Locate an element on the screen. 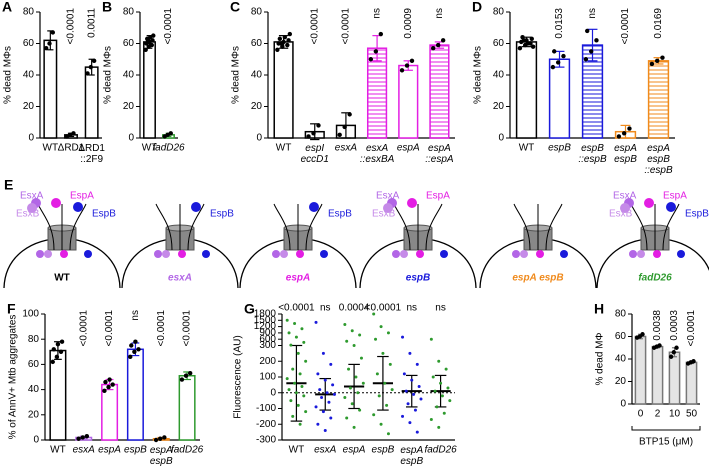  protein-label: EspB is located at coordinates (104, 214).